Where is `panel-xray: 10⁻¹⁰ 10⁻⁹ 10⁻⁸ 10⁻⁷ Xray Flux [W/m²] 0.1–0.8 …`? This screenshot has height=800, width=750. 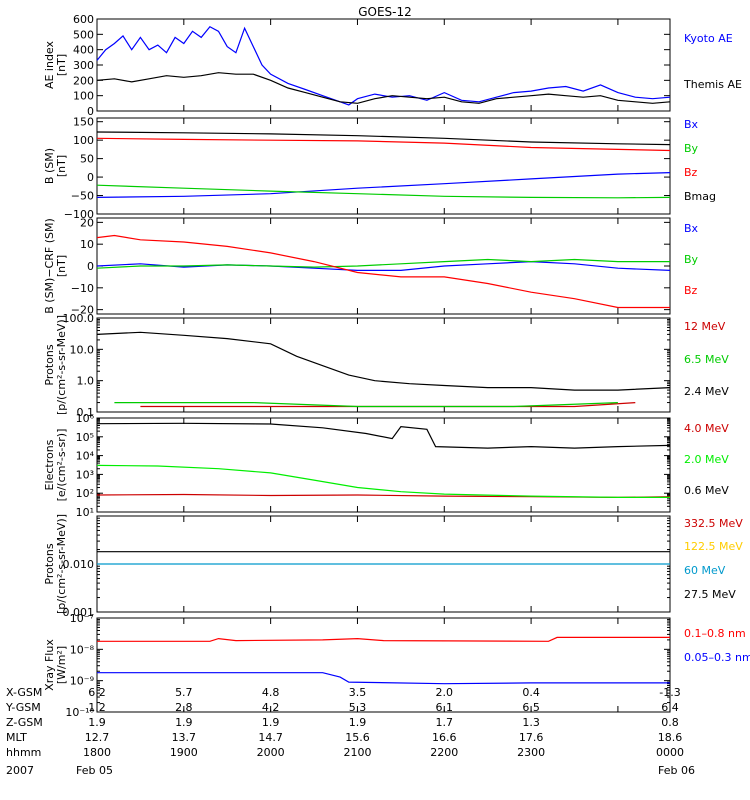 panel-xray: 10⁻¹⁰ 10⁻⁹ 10⁻⁸ 10⁻⁷ Xray Flux [W/m²] 0.1–0.8 … is located at coordinates (396, 665).